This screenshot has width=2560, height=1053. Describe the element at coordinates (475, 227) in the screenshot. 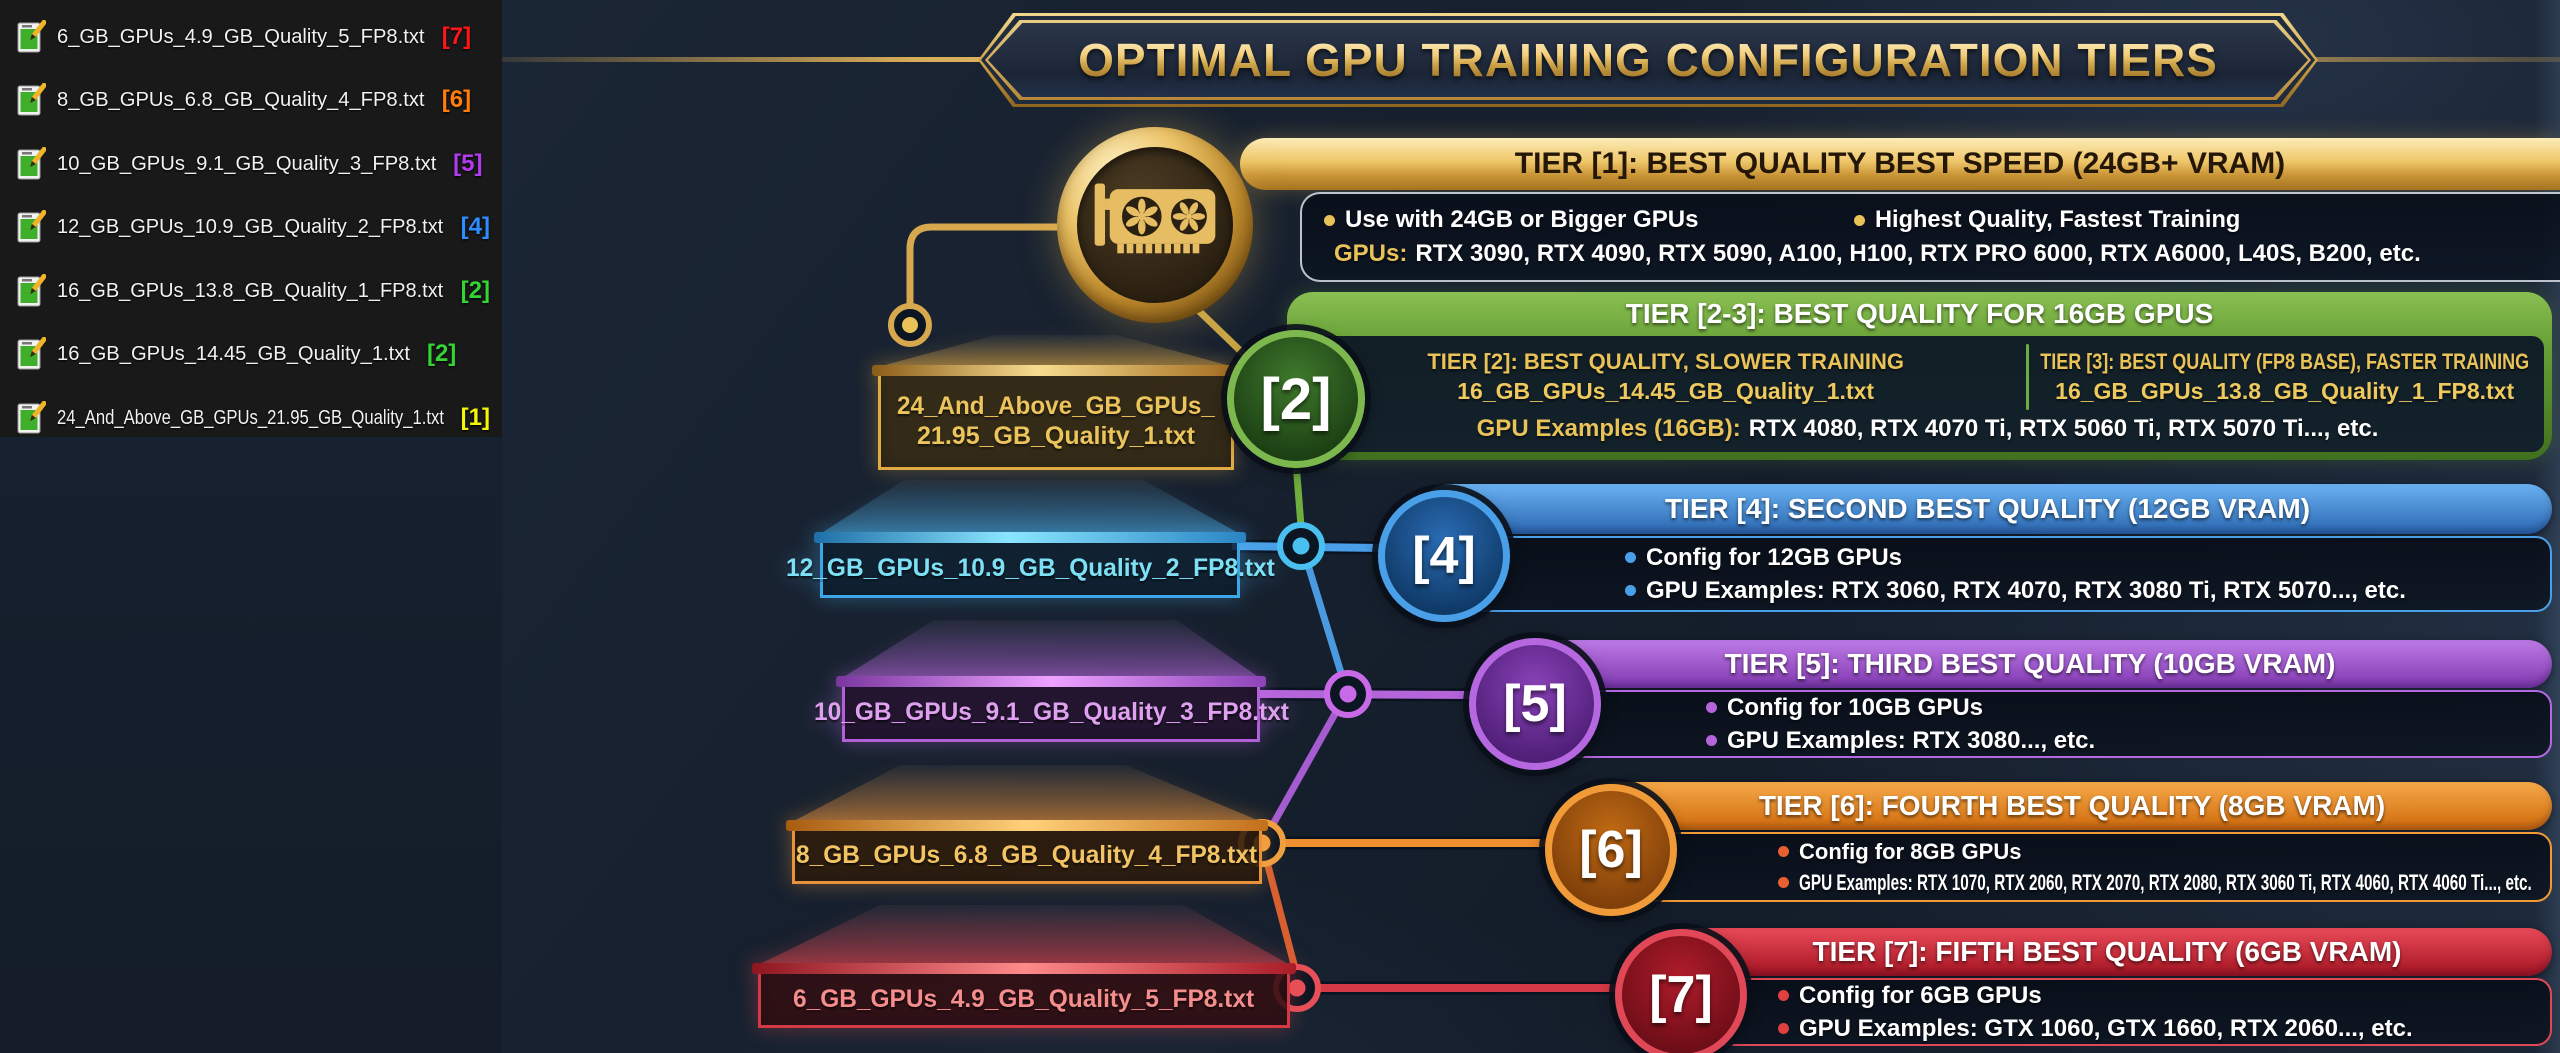

I see `file-tier-badge: [4]` at that location.